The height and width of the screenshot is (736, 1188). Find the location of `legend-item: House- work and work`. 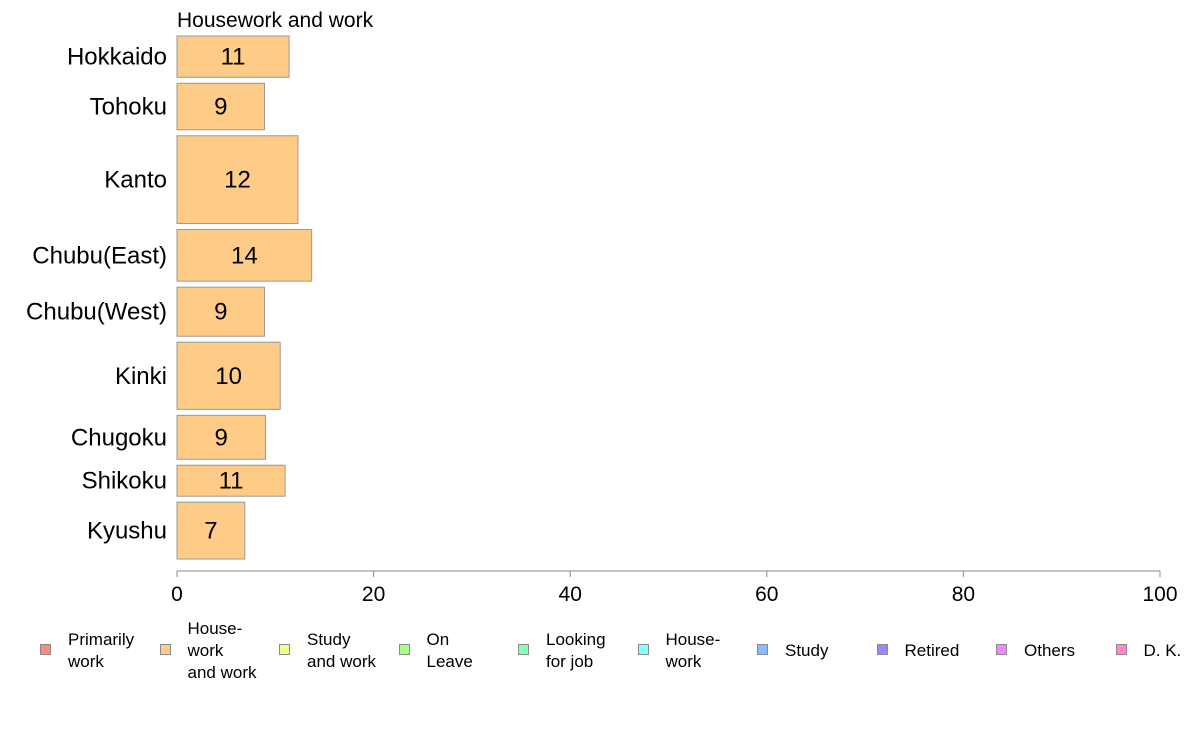

legend-item: House- work and work is located at coordinates (208, 651).